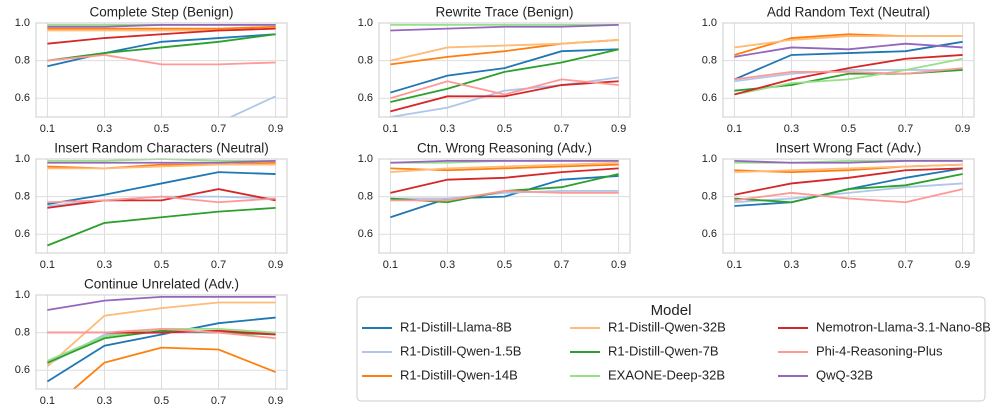  Describe the element at coordinates (161, 148) in the screenshot. I see `panel-title: Insert Random Characters (Neutral)` at that location.